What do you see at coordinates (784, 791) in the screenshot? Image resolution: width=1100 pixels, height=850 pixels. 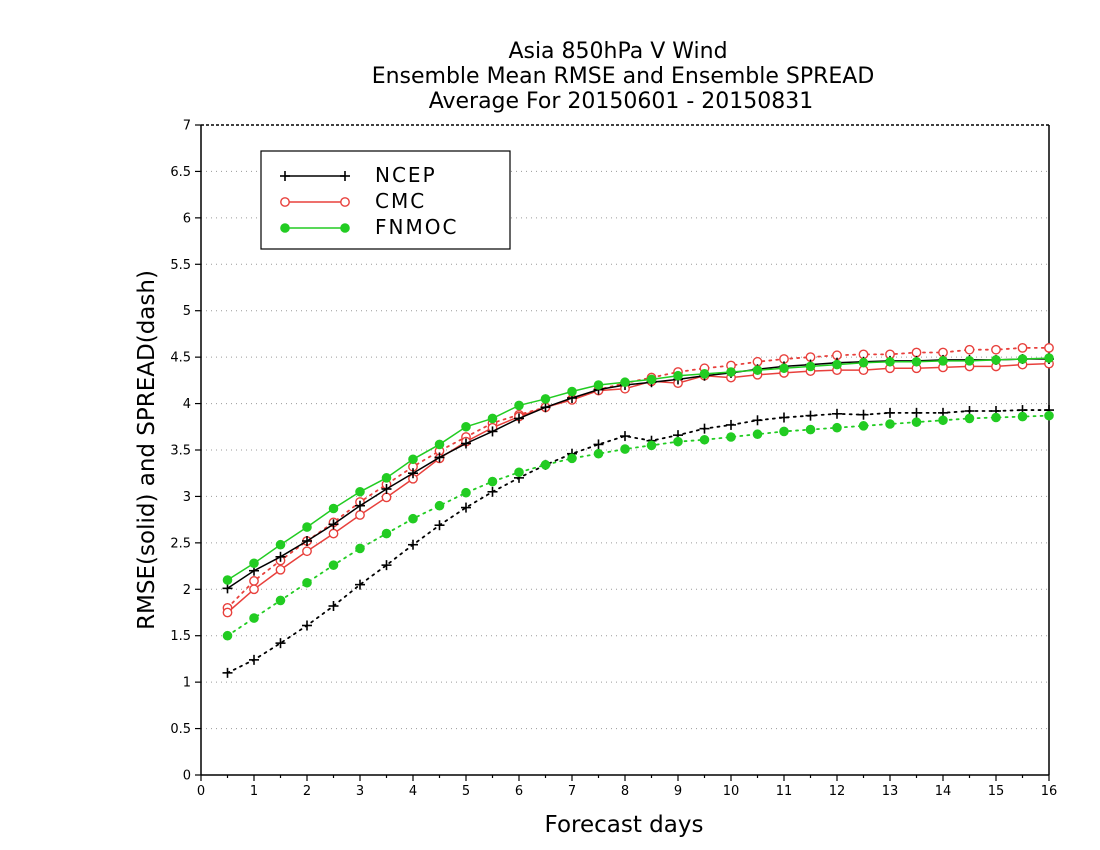 I see `x-tick-label-11: 11` at bounding box center [784, 791].